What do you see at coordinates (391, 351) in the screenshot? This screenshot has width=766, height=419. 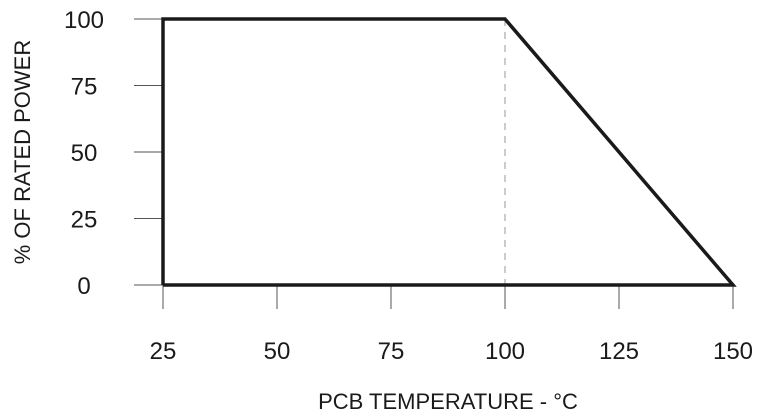 I see `x-tick-label: 75` at bounding box center [391, 351].